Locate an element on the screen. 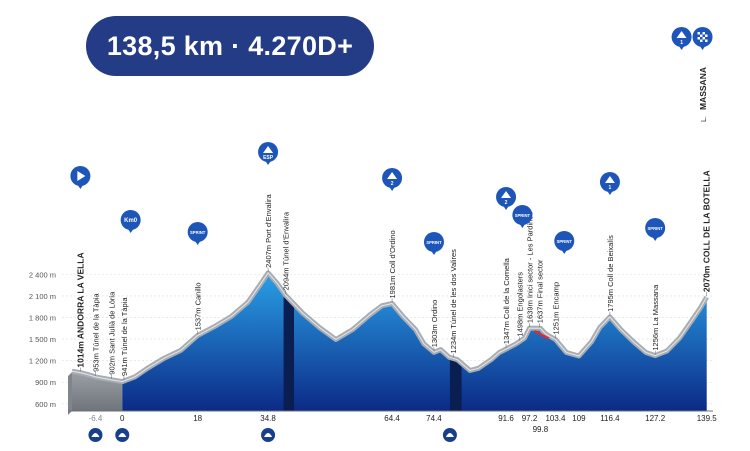 The height and width of the screenshot is (451, 750). y-tick-label: 1 200 m is located at coordinates (42, 361).